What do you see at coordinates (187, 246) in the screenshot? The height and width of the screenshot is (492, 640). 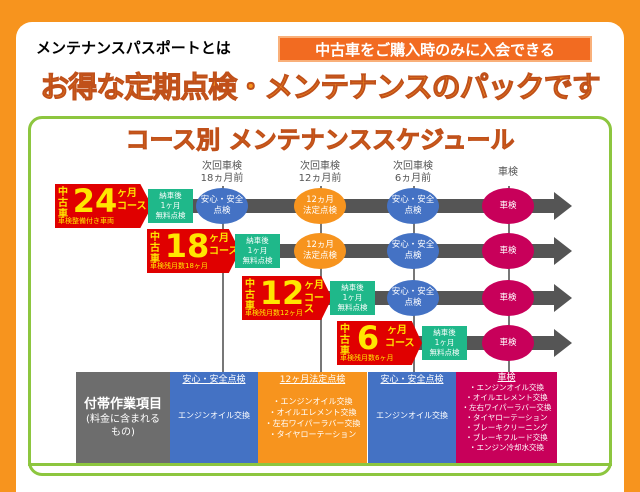 I see `course-months: 18` at bounding box center [187, 246].